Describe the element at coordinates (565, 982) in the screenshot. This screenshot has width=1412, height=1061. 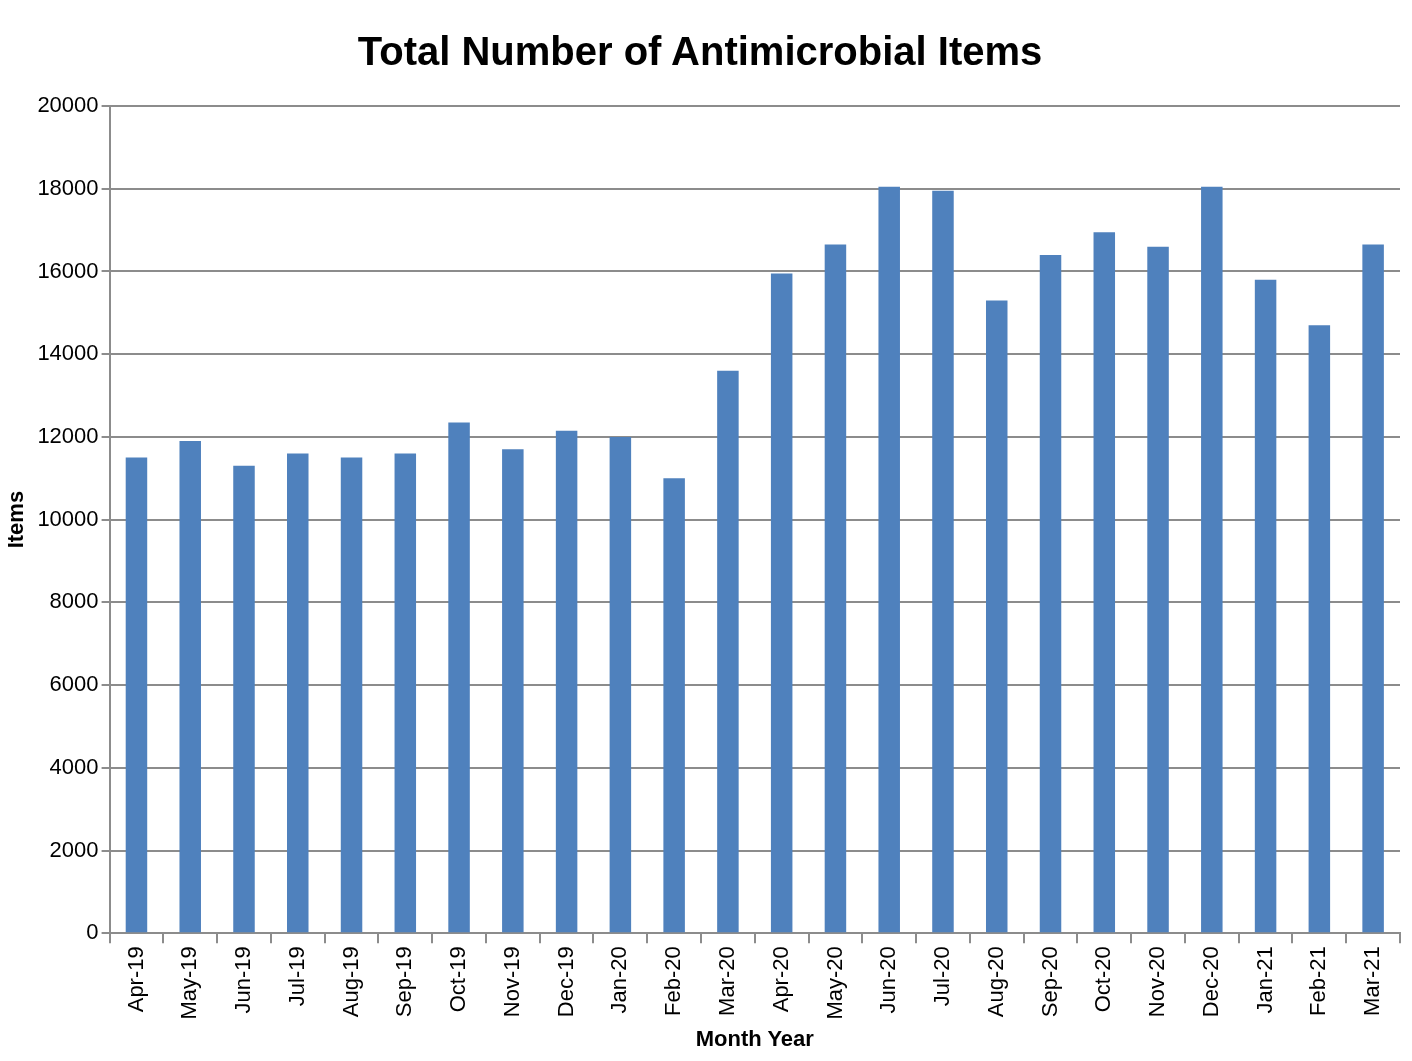
I see `x-tick-label: Dec-19` at that location.